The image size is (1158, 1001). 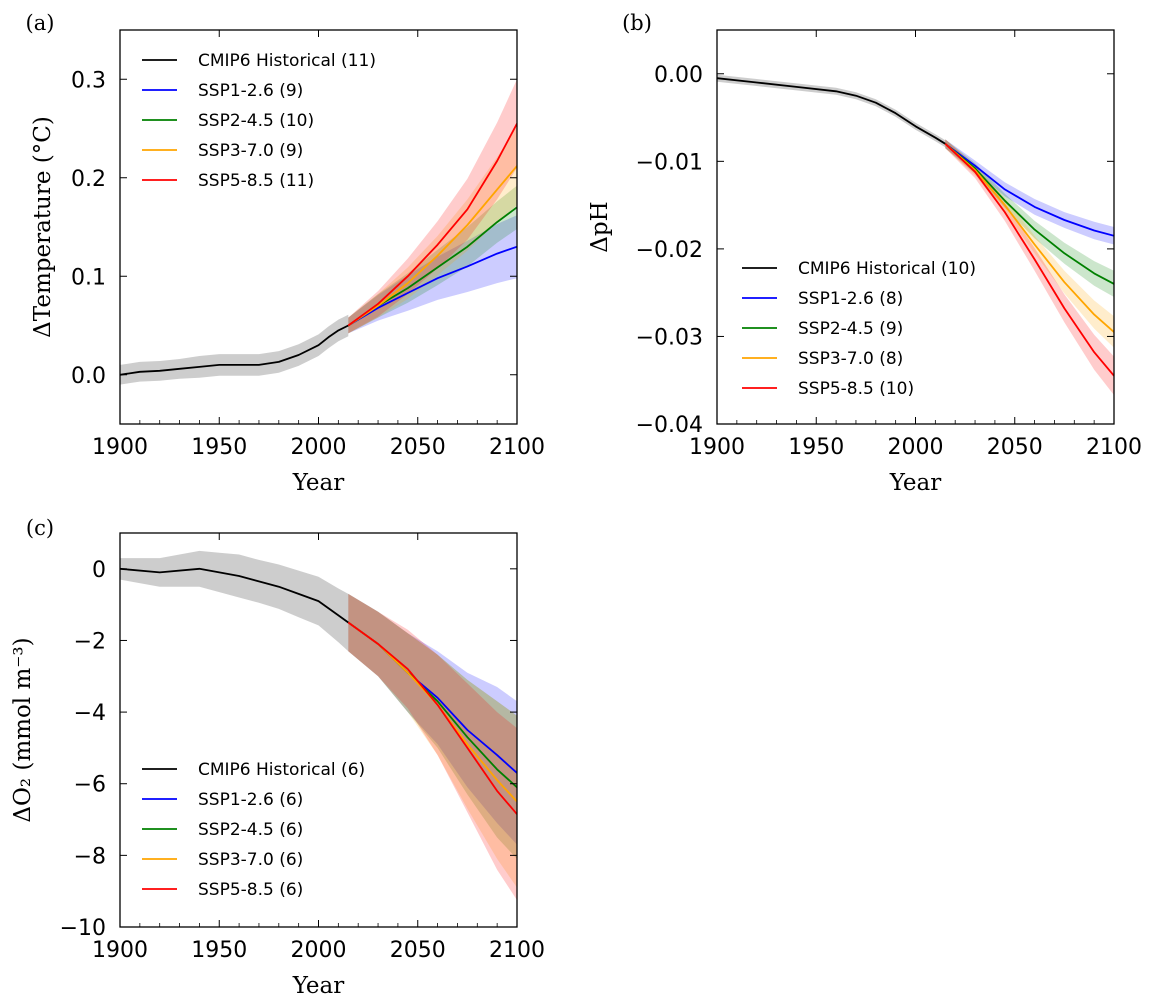 I want to click on y-tick-label: −4, so click(x=90, y=713).